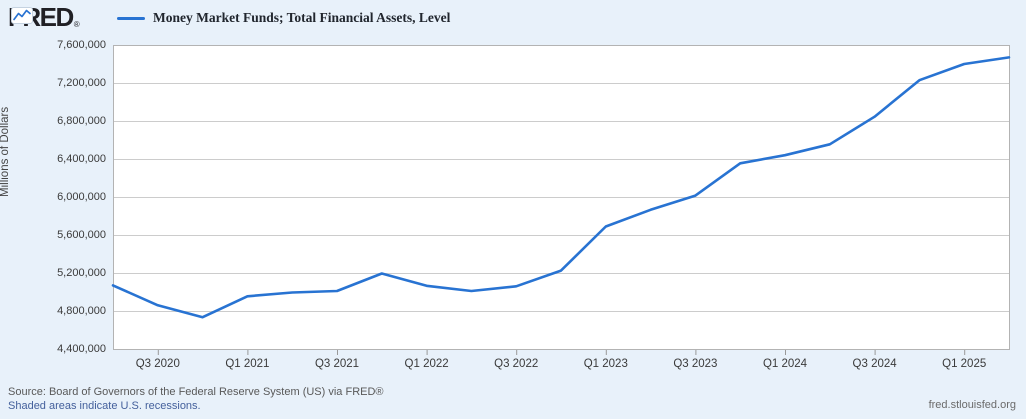  What do you see at coordinates (81, 234) in the screenshot?
I see `y-axis-tick-label: 5,600,000` at bounding box center [81, 234].